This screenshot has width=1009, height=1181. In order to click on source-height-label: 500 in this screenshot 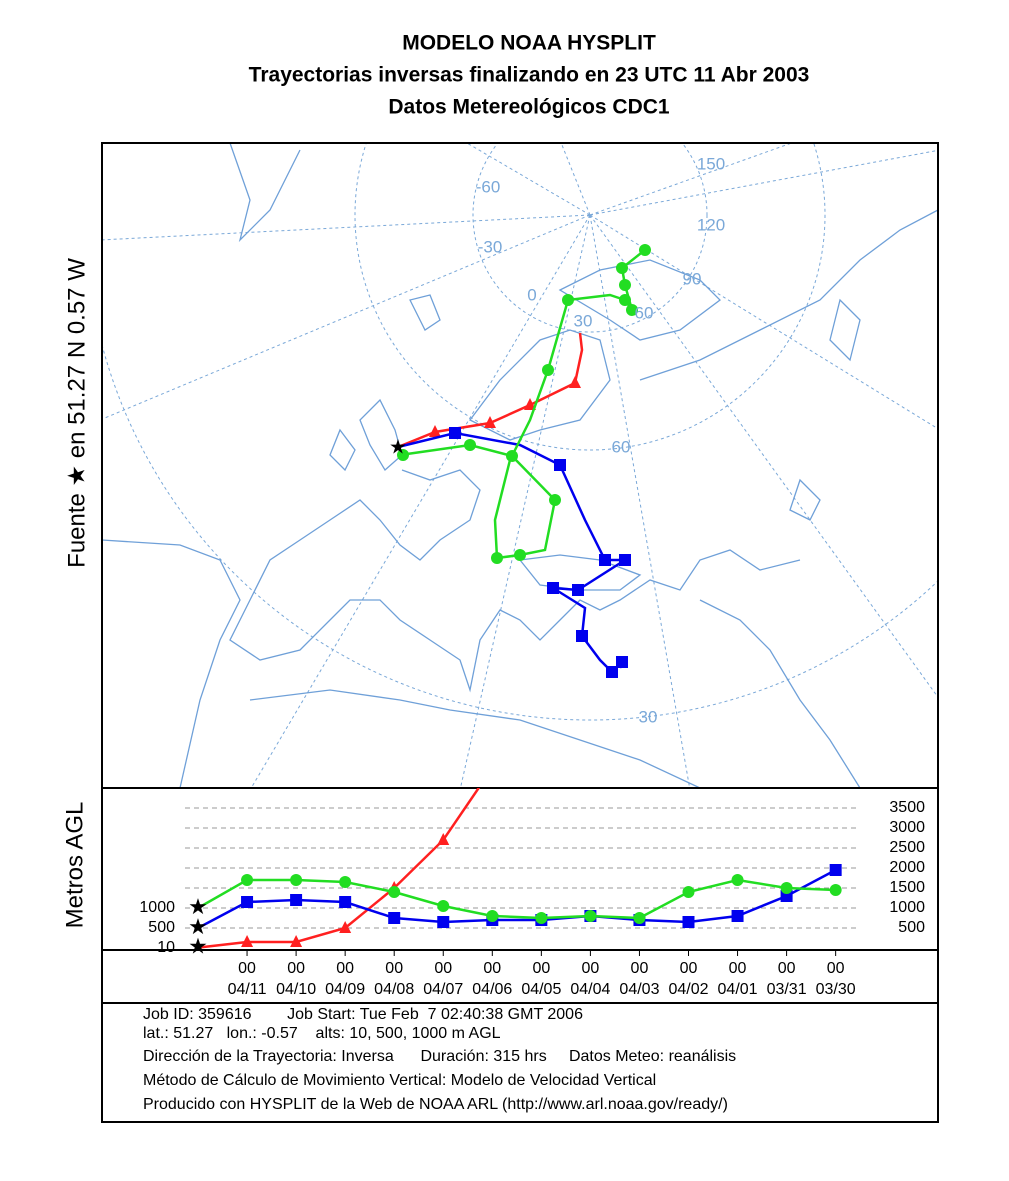, I will do `click(161, 927)`.